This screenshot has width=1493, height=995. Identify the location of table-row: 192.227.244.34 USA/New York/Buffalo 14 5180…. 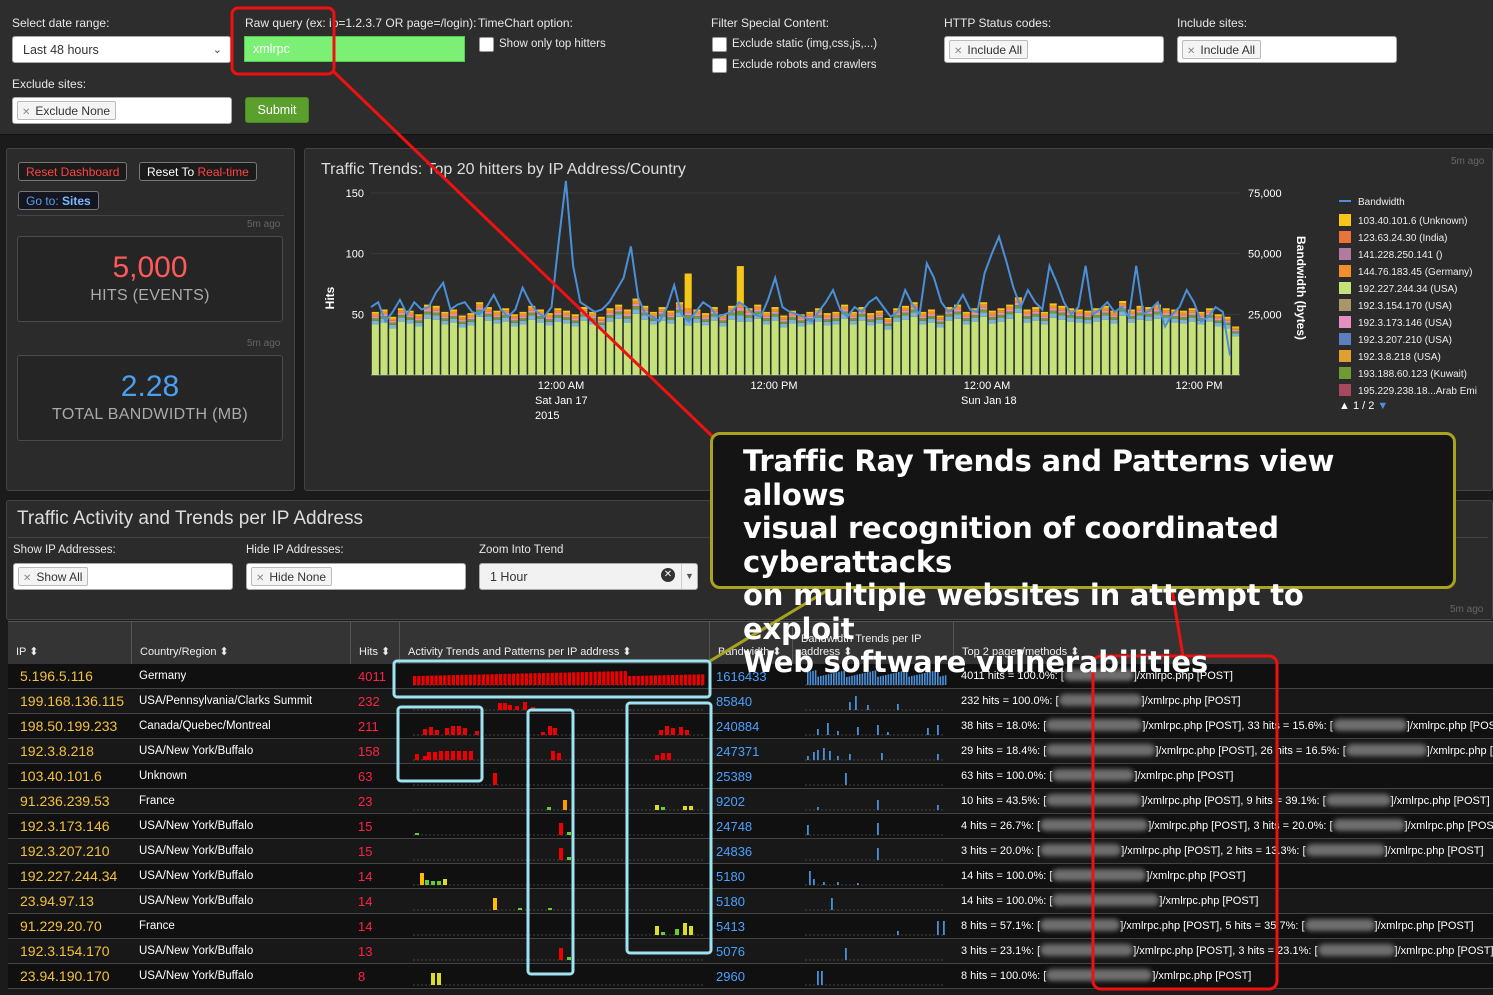
(750, 876).